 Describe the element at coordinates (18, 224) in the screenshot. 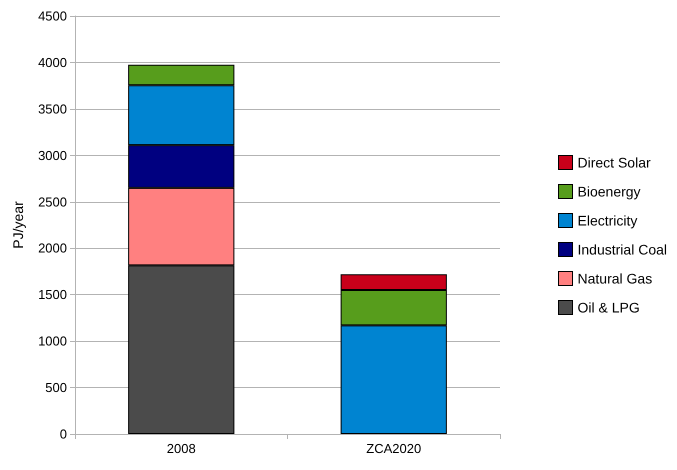

I see `y-axis-title: PJ/year` at that location.